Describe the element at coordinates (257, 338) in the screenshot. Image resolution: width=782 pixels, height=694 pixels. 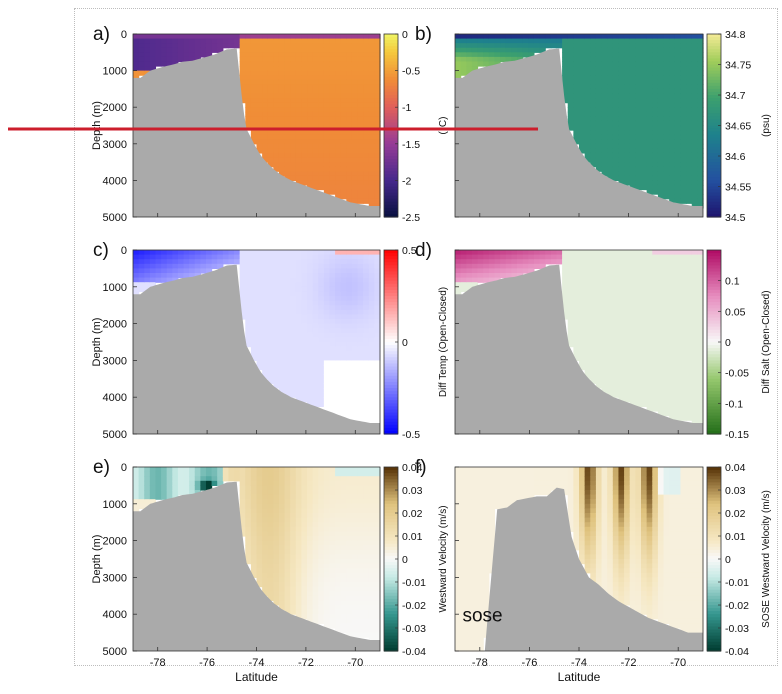
I see `field-c` at that location.